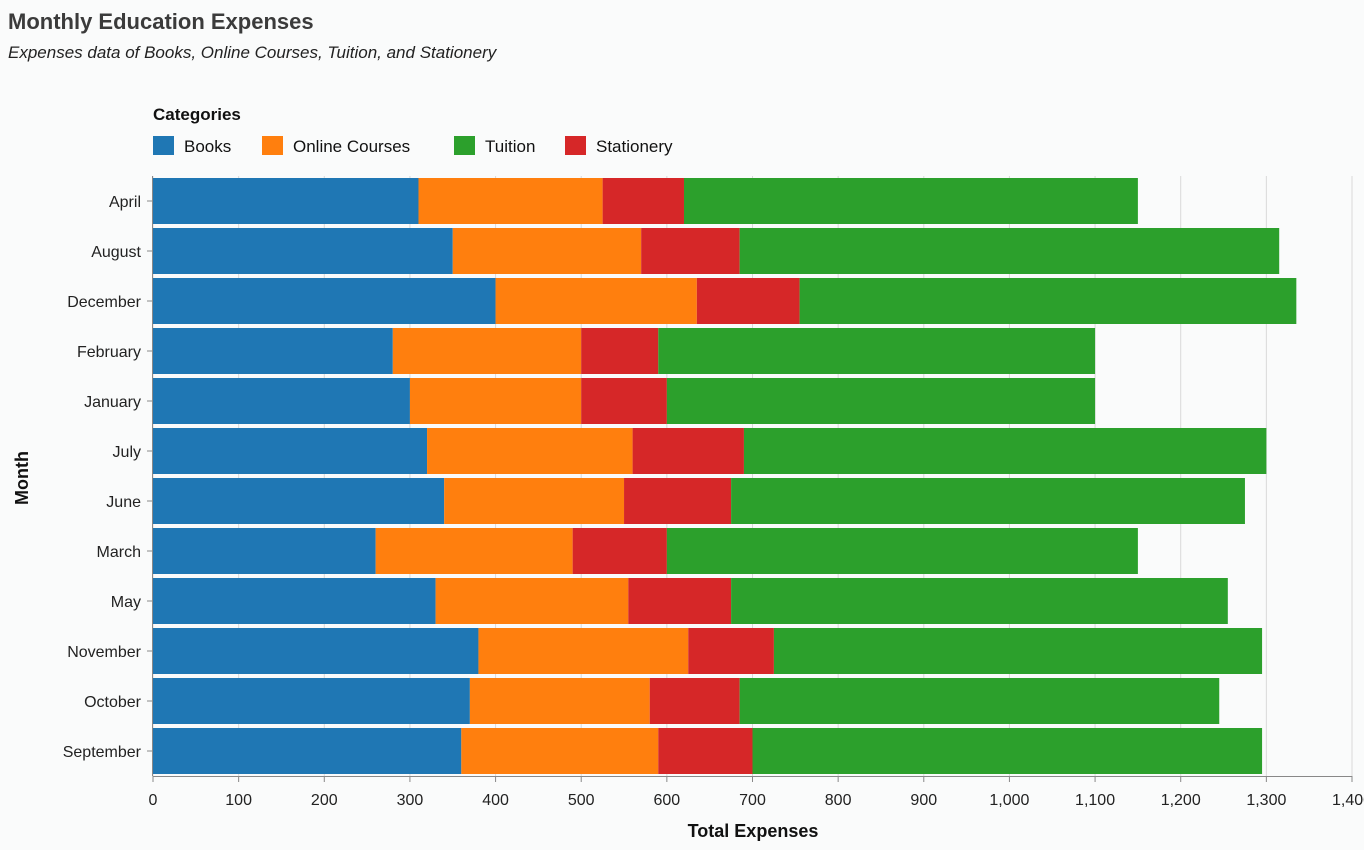 This screenshot has width=1364, height=850. Describe the element at coordinates (299, 501) in the screenshot. I see `bar-books-june` at that location.